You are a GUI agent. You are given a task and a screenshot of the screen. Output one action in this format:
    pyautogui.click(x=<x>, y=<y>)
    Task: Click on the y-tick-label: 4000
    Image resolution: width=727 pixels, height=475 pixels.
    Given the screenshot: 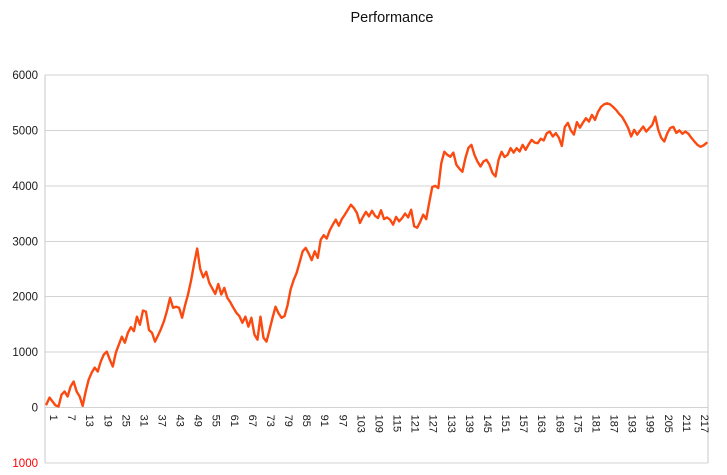 What is the action you would take?
    pyautogui.click(x=25, y=187)
    